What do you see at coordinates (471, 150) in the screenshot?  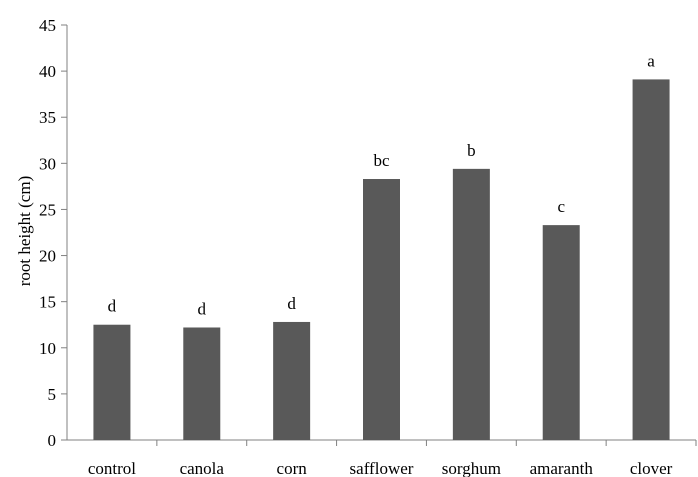 I see `bar-label-sorghum: b` at bounding box center [471, 150].